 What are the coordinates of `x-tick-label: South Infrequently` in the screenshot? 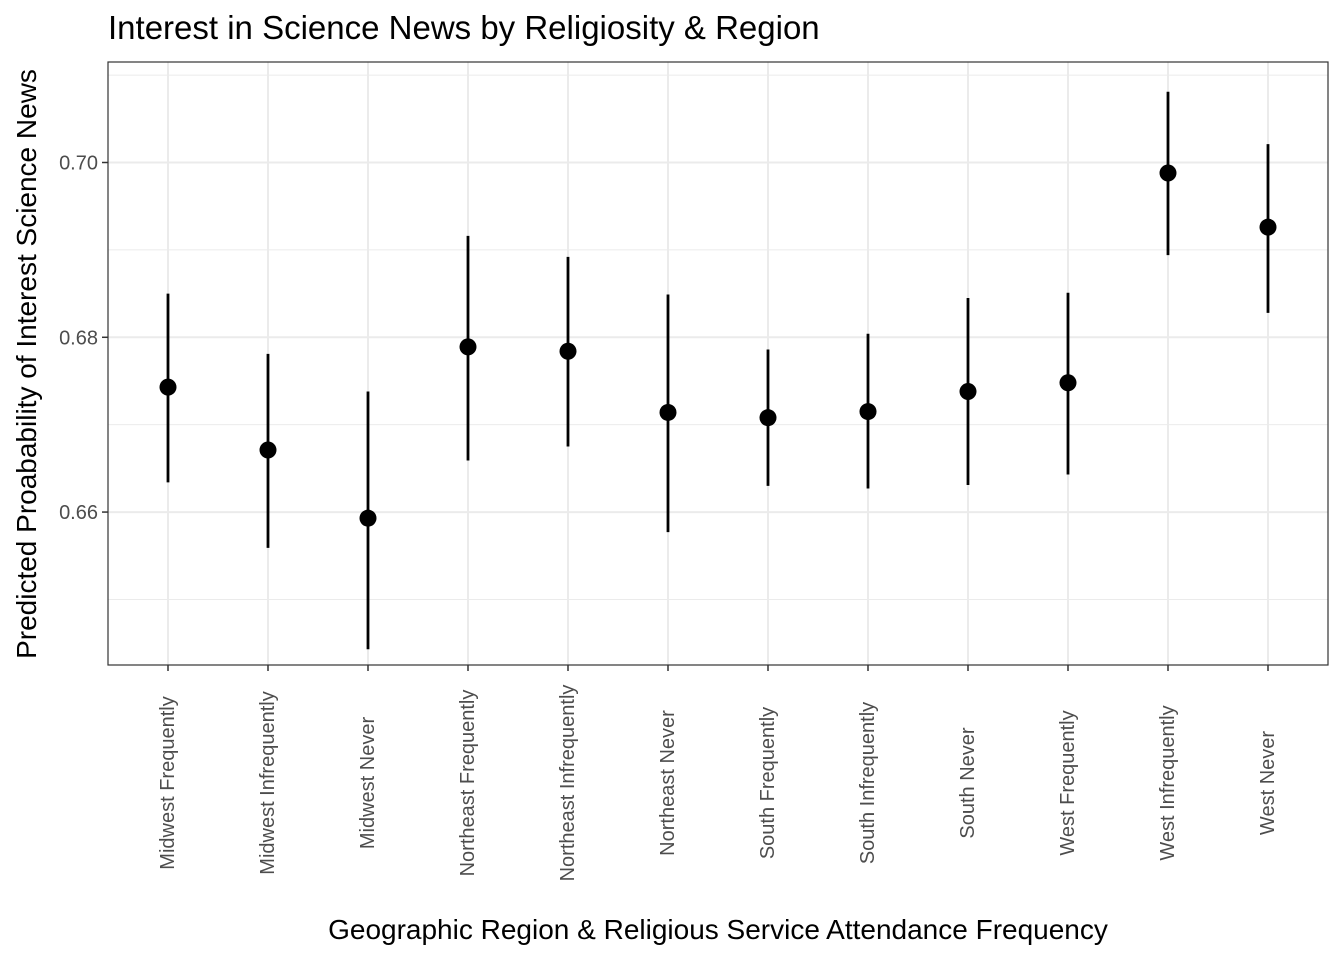 It's located at (868, 783).